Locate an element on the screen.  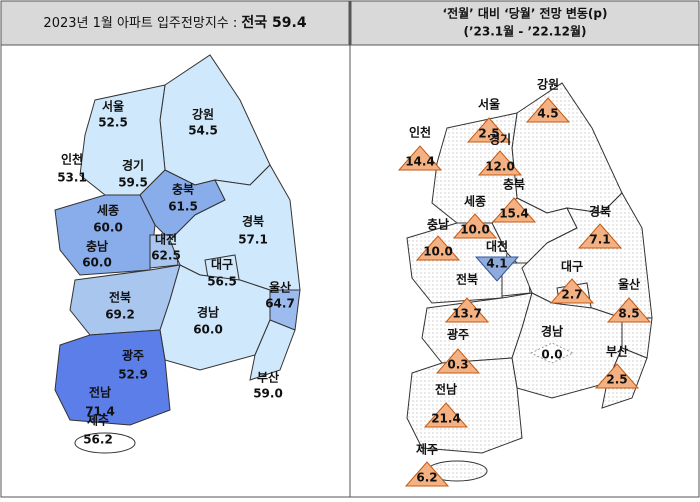
region-index: 59.0 is located at coordinates (268, 394).